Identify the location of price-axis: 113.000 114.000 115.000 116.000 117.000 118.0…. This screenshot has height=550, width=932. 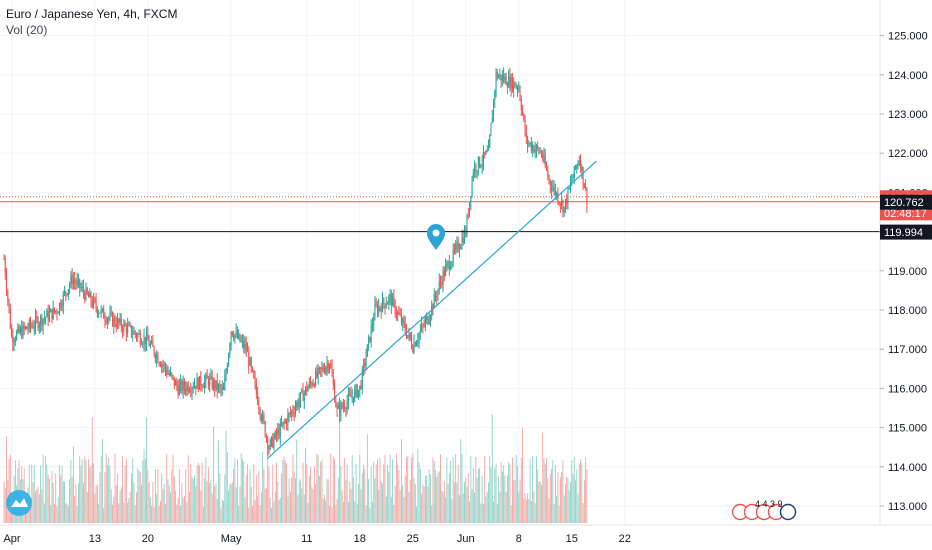
(904, 272).